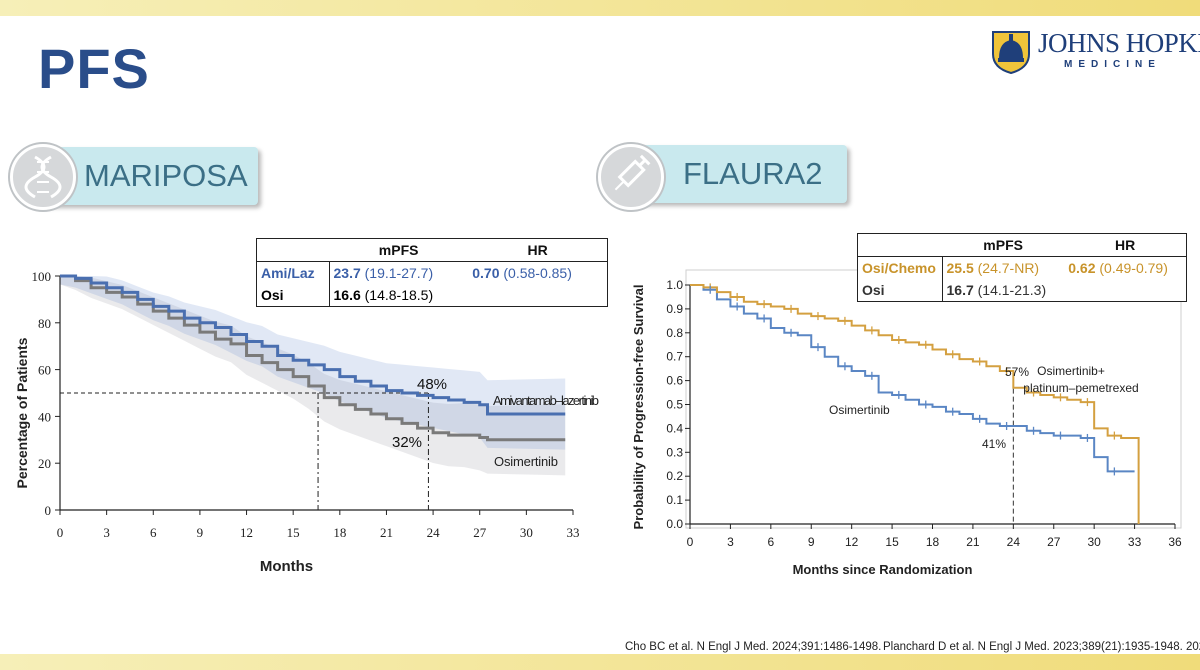 The height and width of the screenshot is (670, 1200). I want to click on y-tick-label: 0.0, so click(674, 524).